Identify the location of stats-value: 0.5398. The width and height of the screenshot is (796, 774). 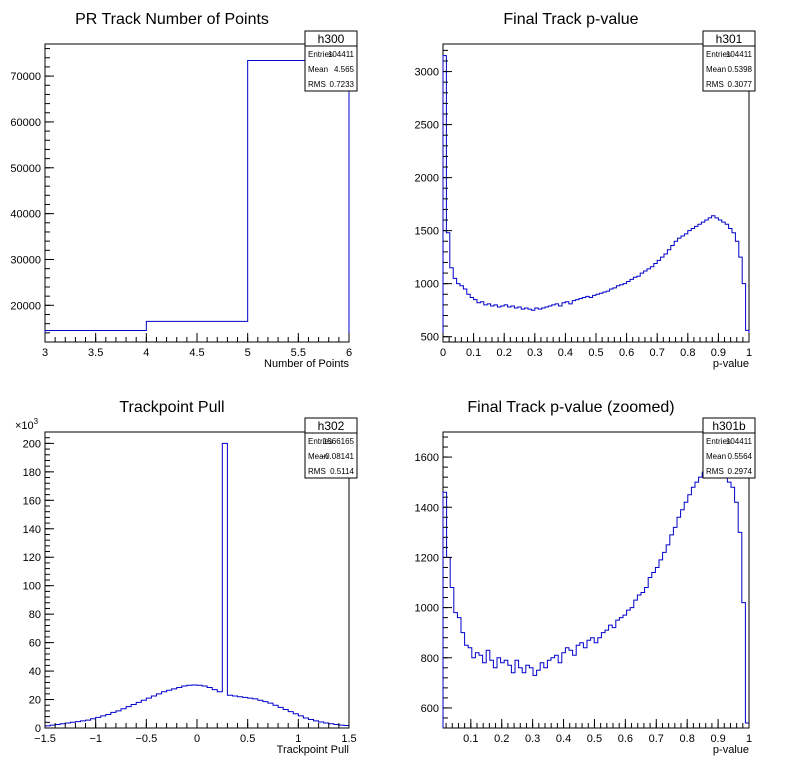
(740, 69).